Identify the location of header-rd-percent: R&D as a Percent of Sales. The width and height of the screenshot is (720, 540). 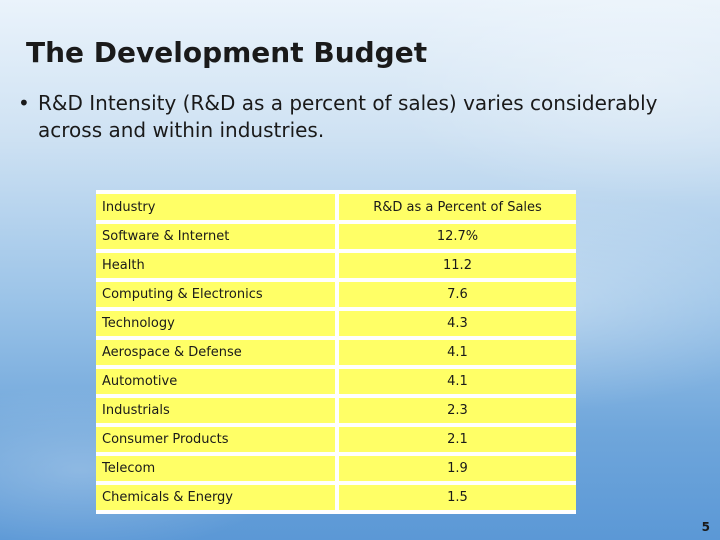
(455, 207).